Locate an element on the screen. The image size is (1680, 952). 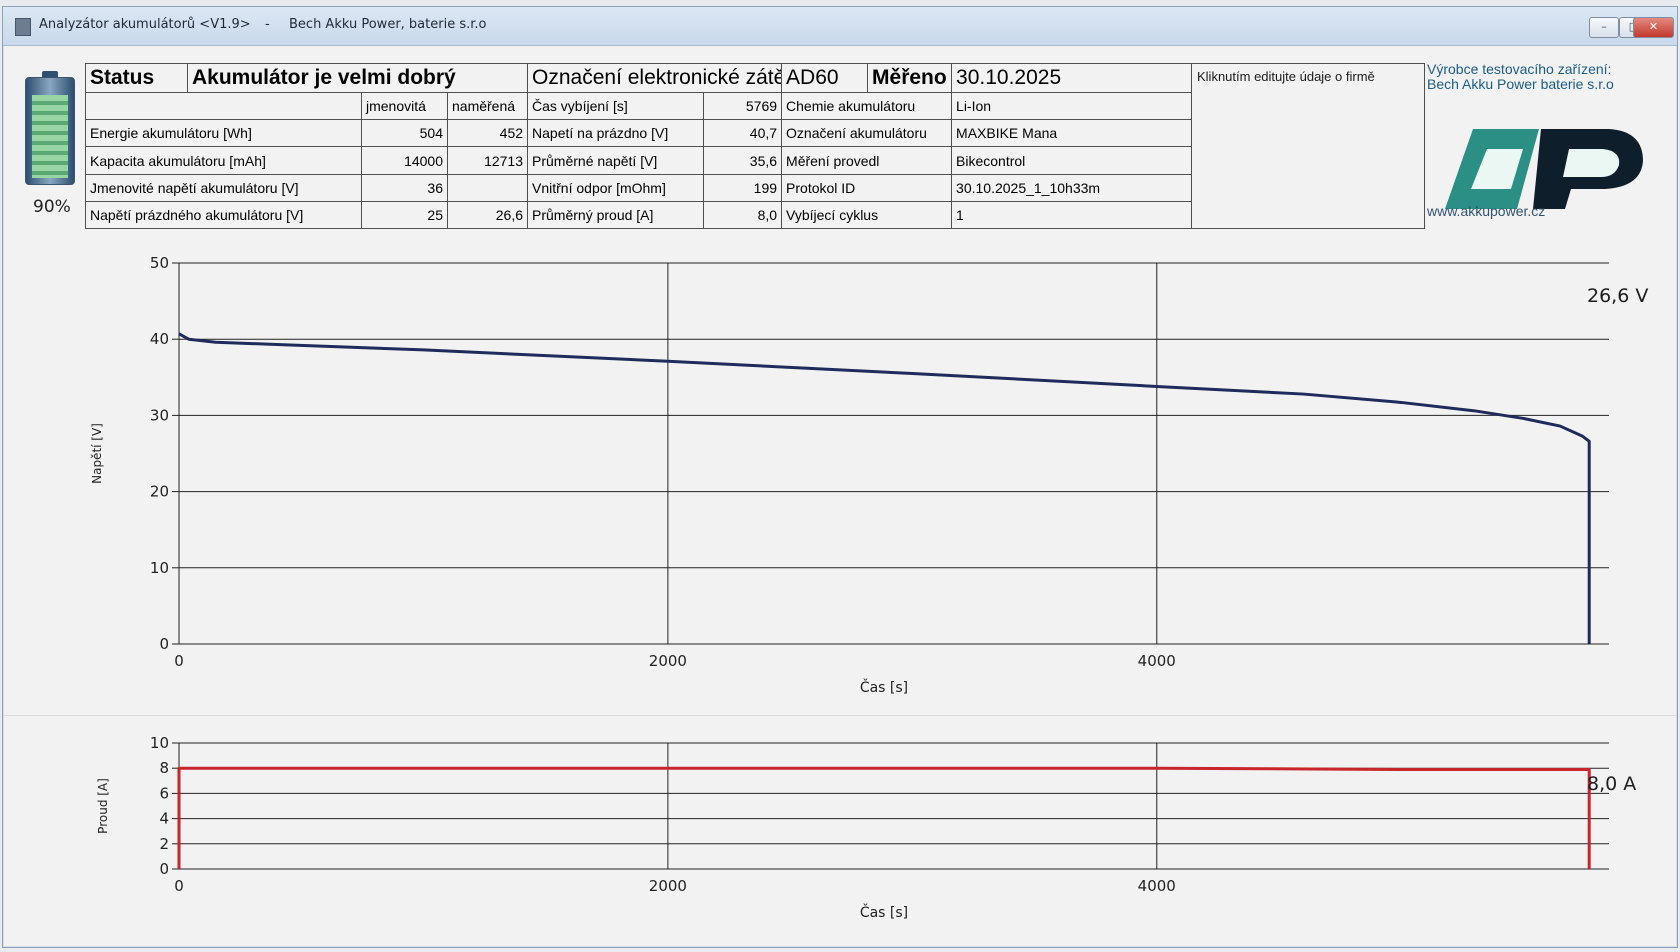
maker-name: Bech Akku Power baterie s.r.o is located at coordinates (1520, 84).